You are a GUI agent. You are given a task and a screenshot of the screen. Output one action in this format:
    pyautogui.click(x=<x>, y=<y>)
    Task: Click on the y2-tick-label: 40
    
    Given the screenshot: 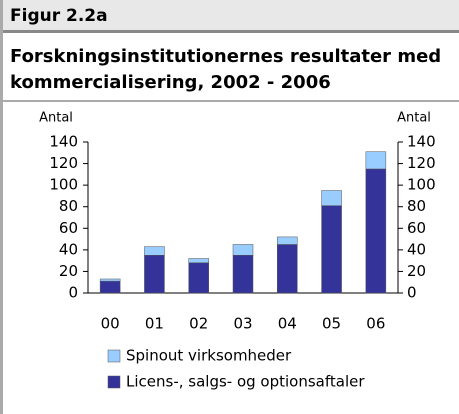 What is the action you would take?
    pyautogui.click(x=416, y=249)
    